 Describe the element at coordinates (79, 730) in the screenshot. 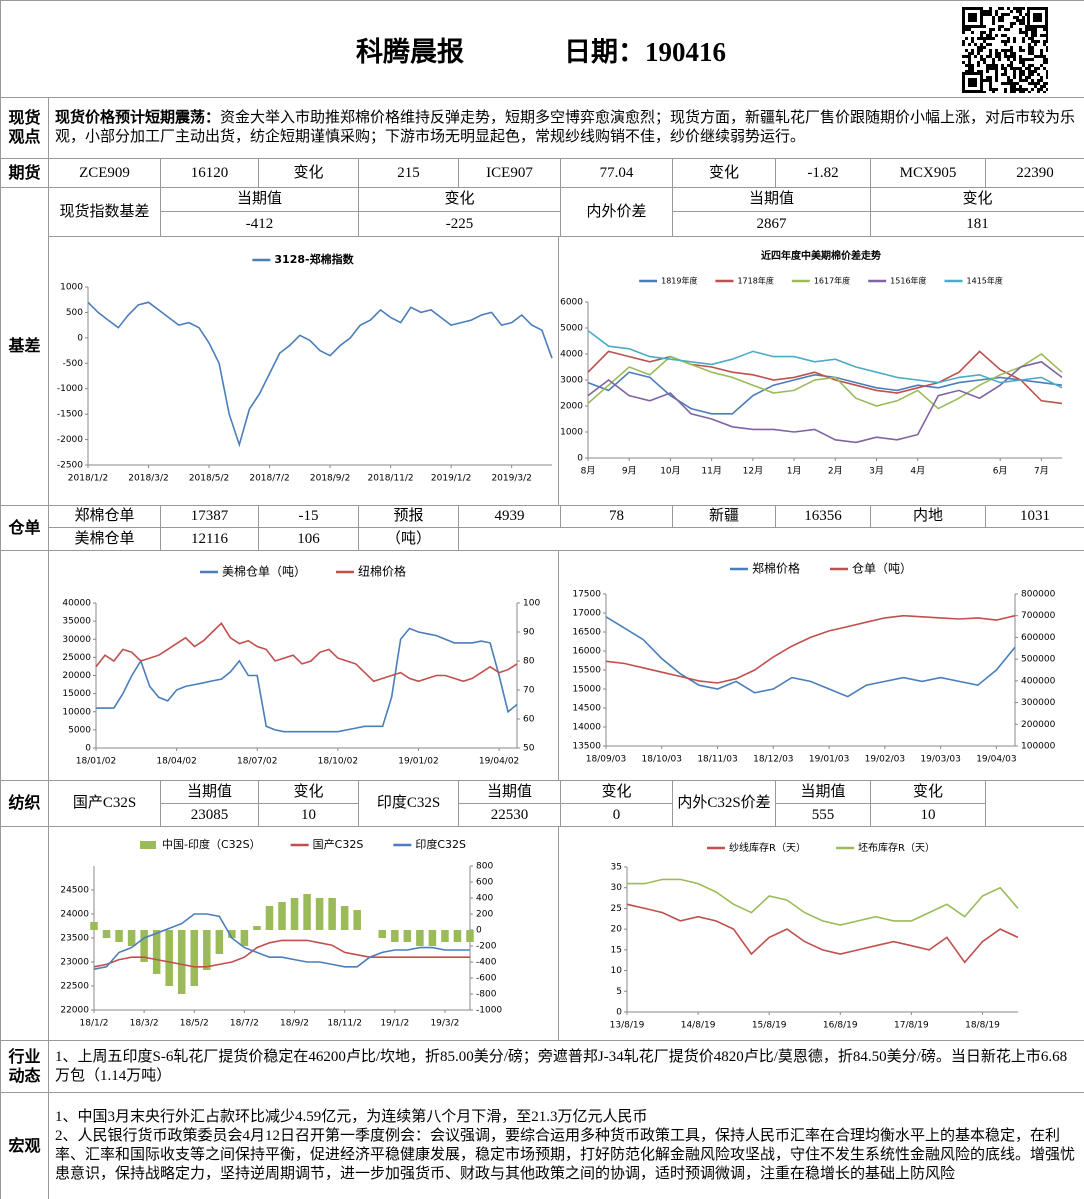

I see `y-tick-label: 5000` at that location.